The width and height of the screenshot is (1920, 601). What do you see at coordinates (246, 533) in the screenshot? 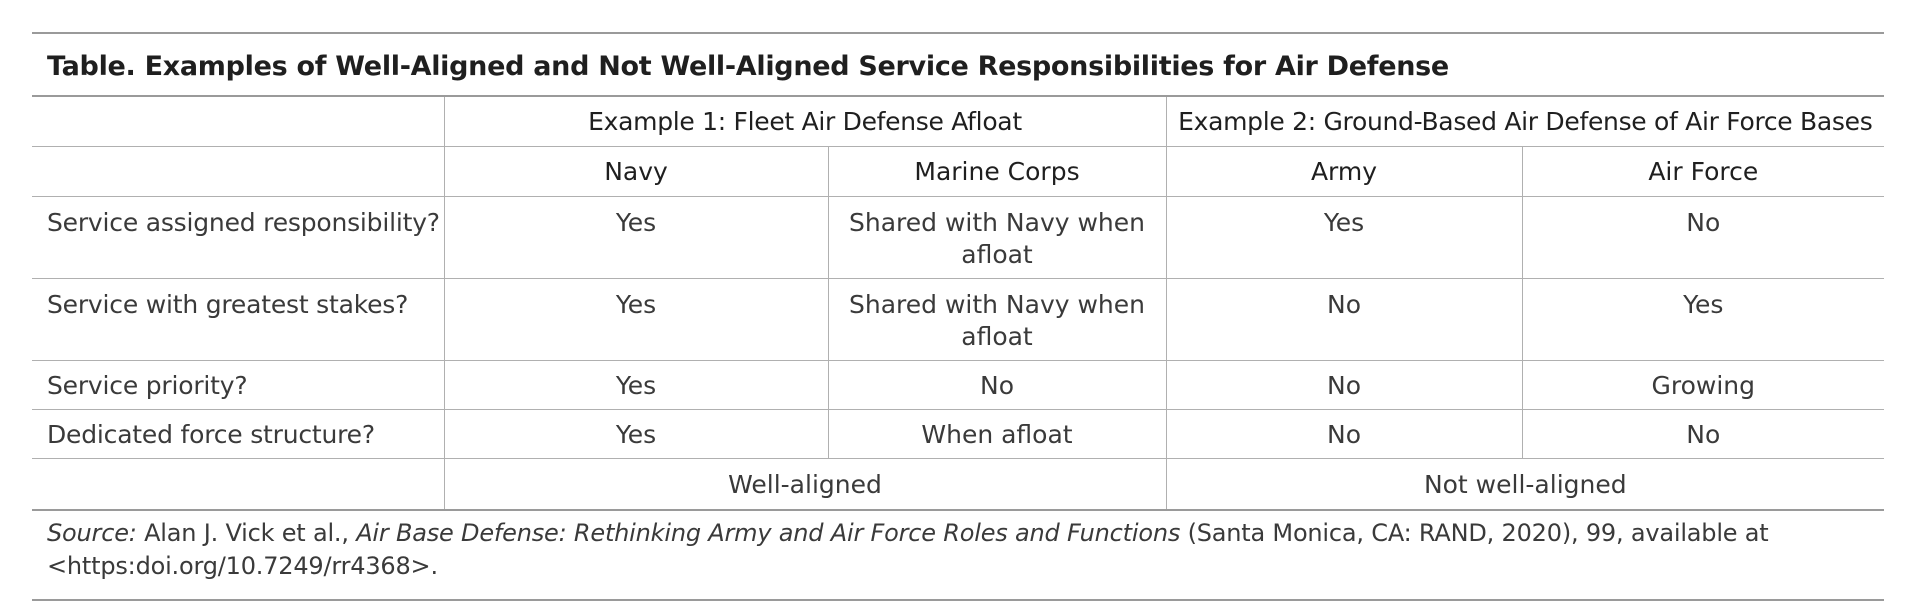
I see `source-authors: Alan J. Vick et al.,` at bounding box center [246, 533].